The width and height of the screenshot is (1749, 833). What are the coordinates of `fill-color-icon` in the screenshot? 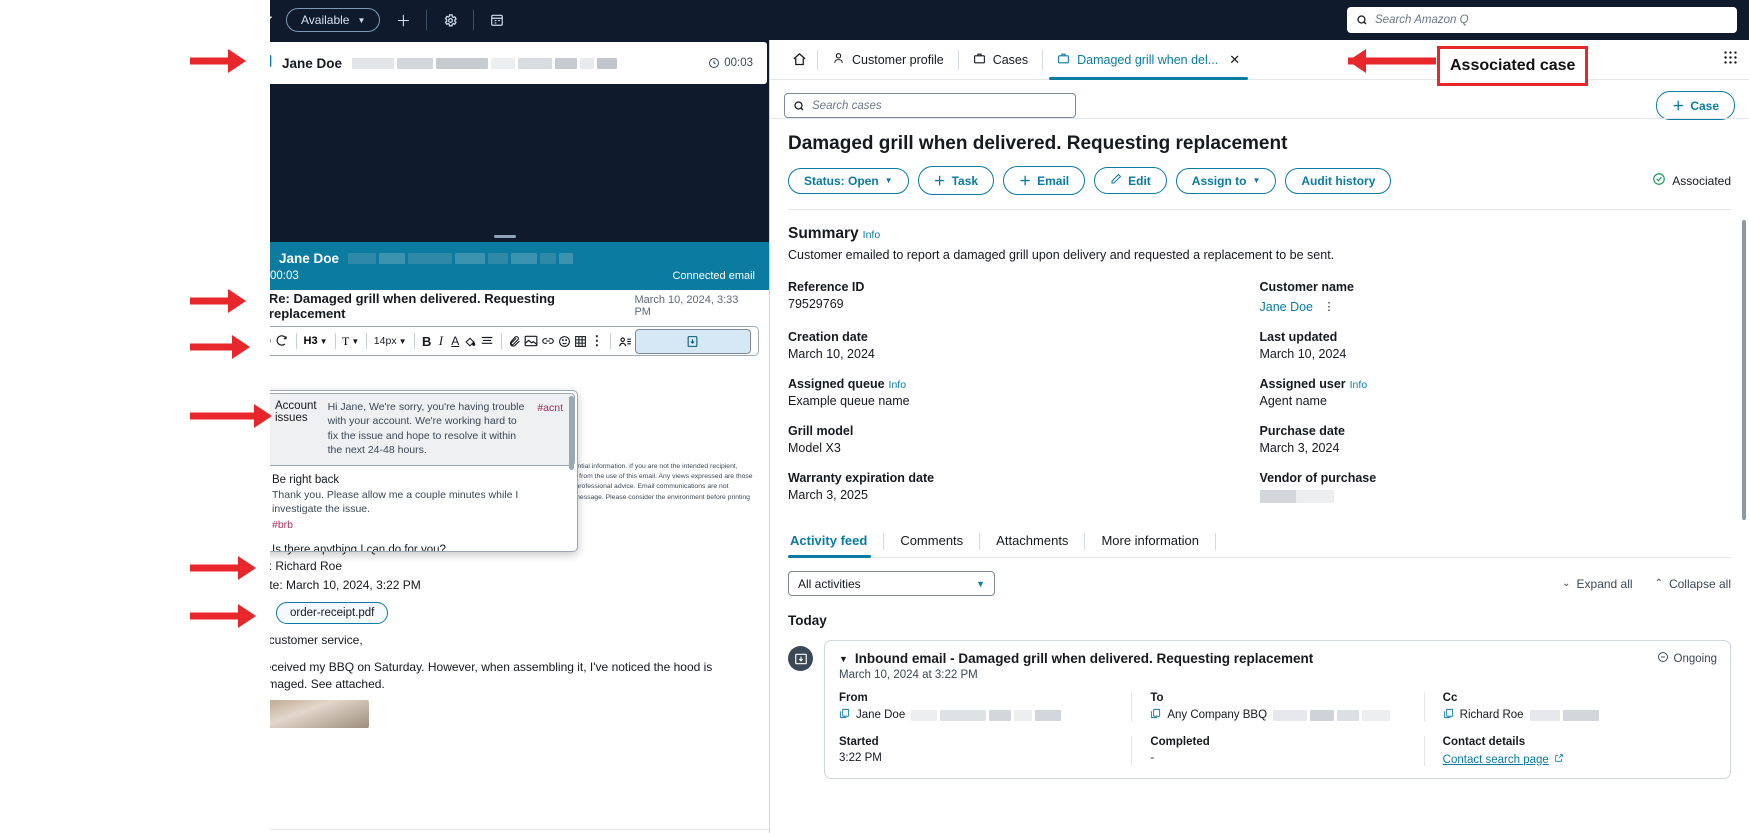 It's located at (470, 341).